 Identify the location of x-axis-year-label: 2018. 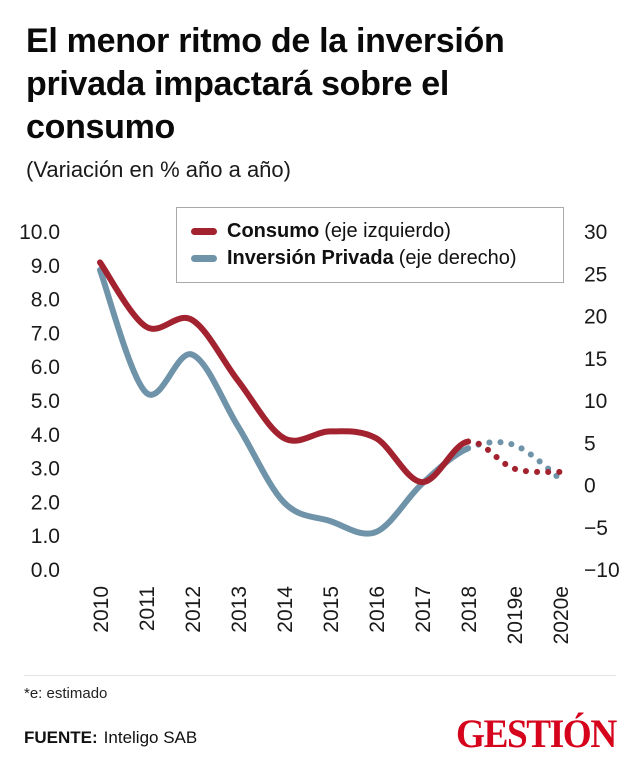
(469, 609).